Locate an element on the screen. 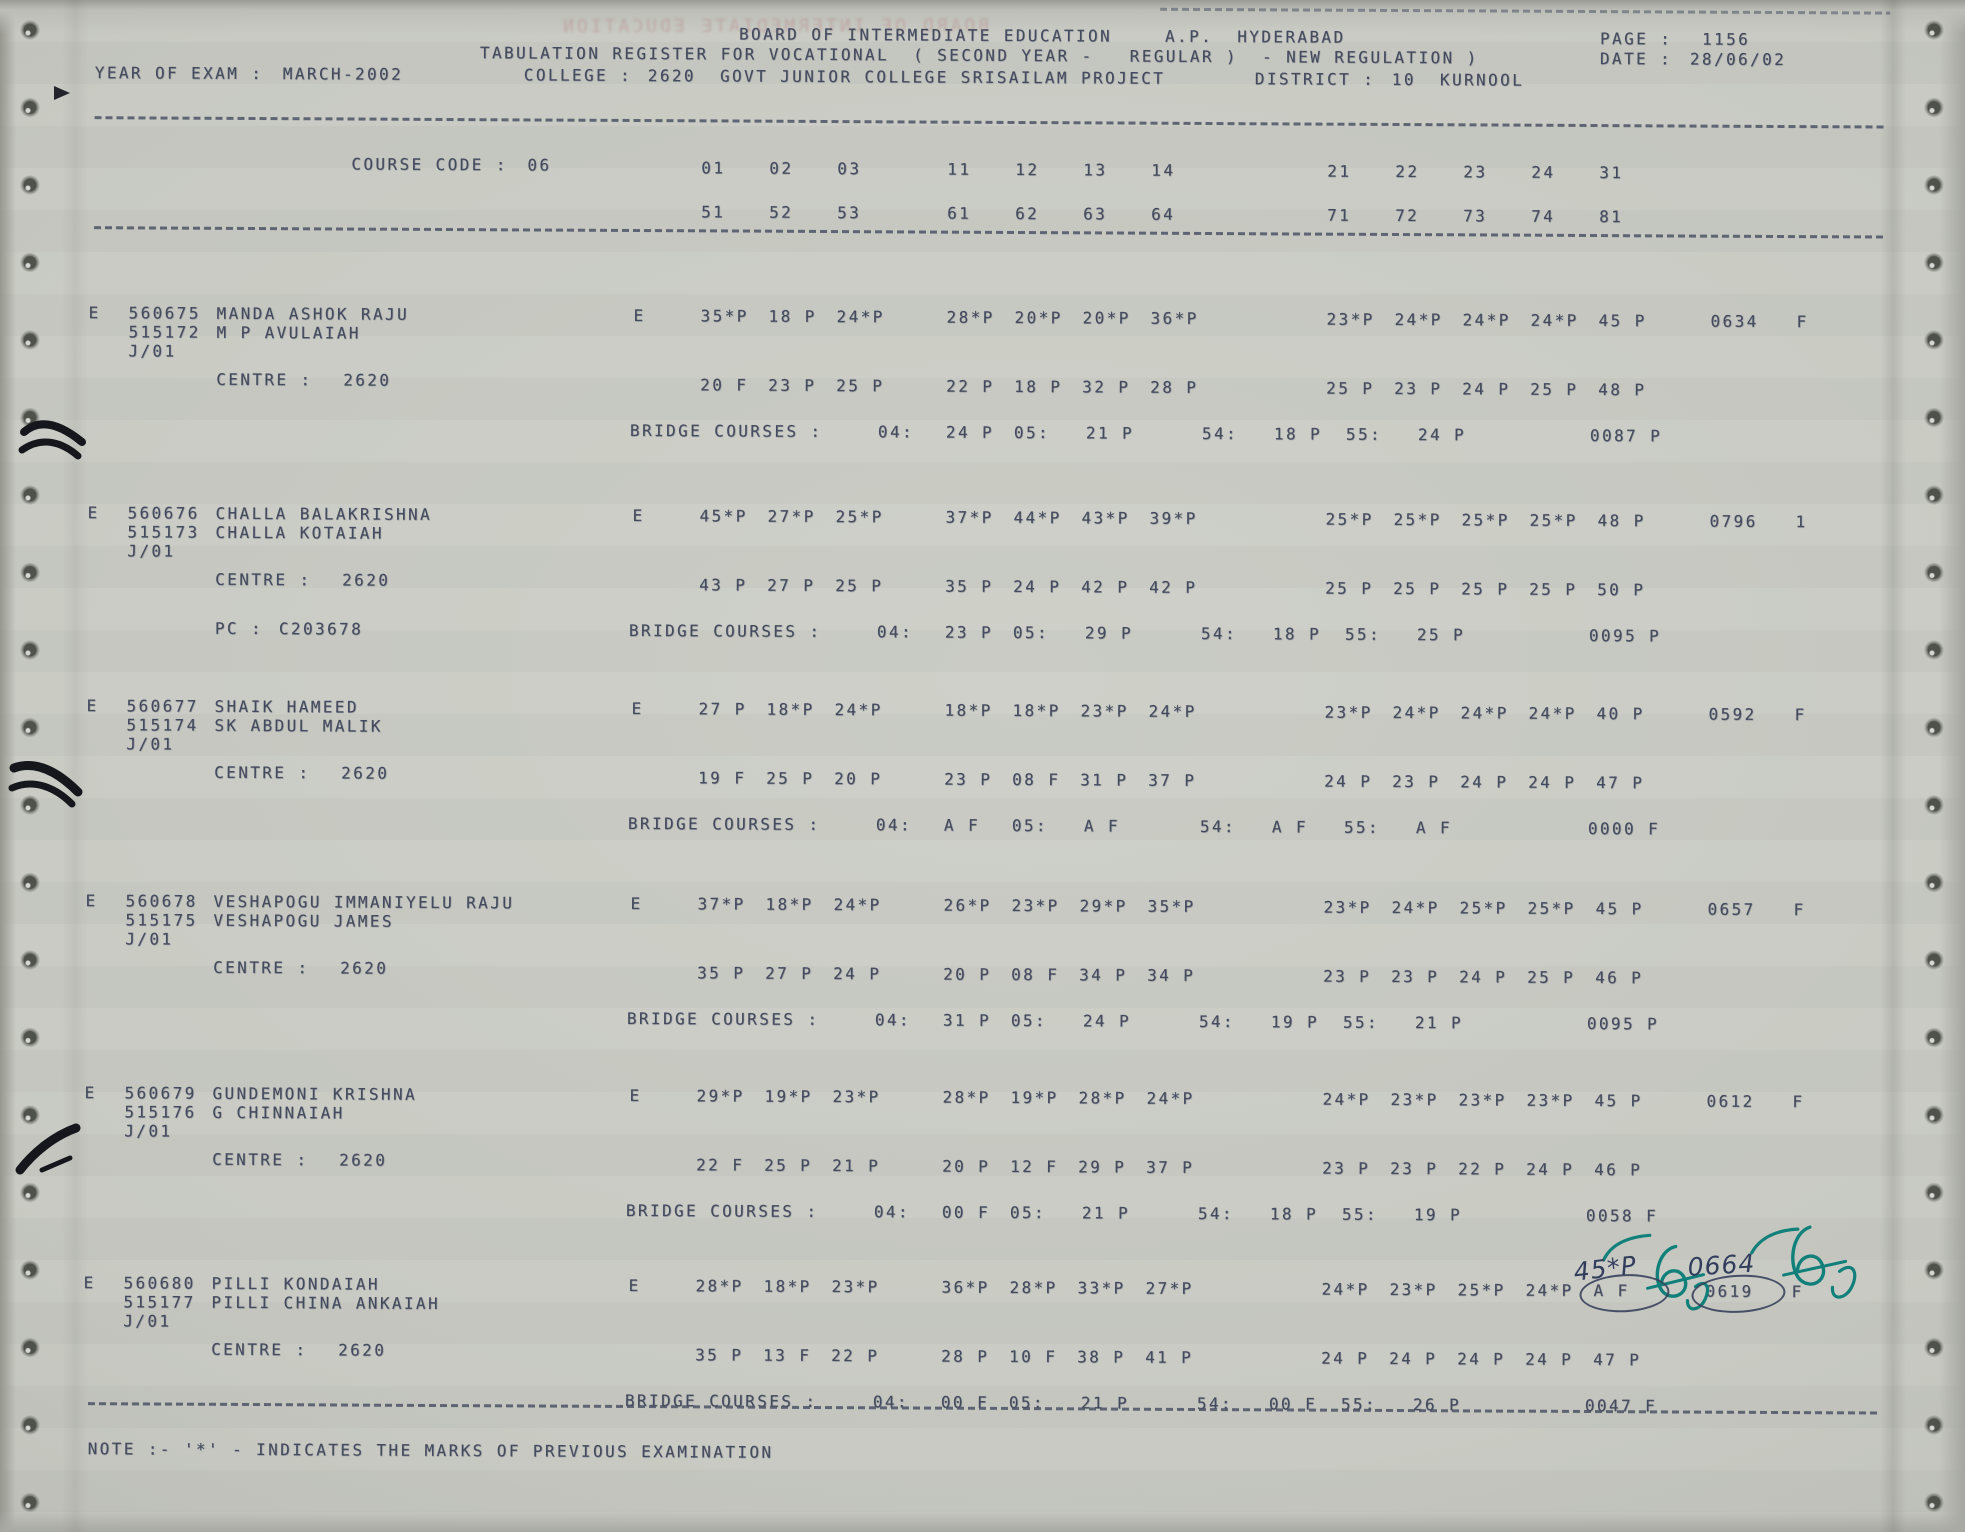  district-value: 10 KURNOOL is located at coordinates (1458, 79).